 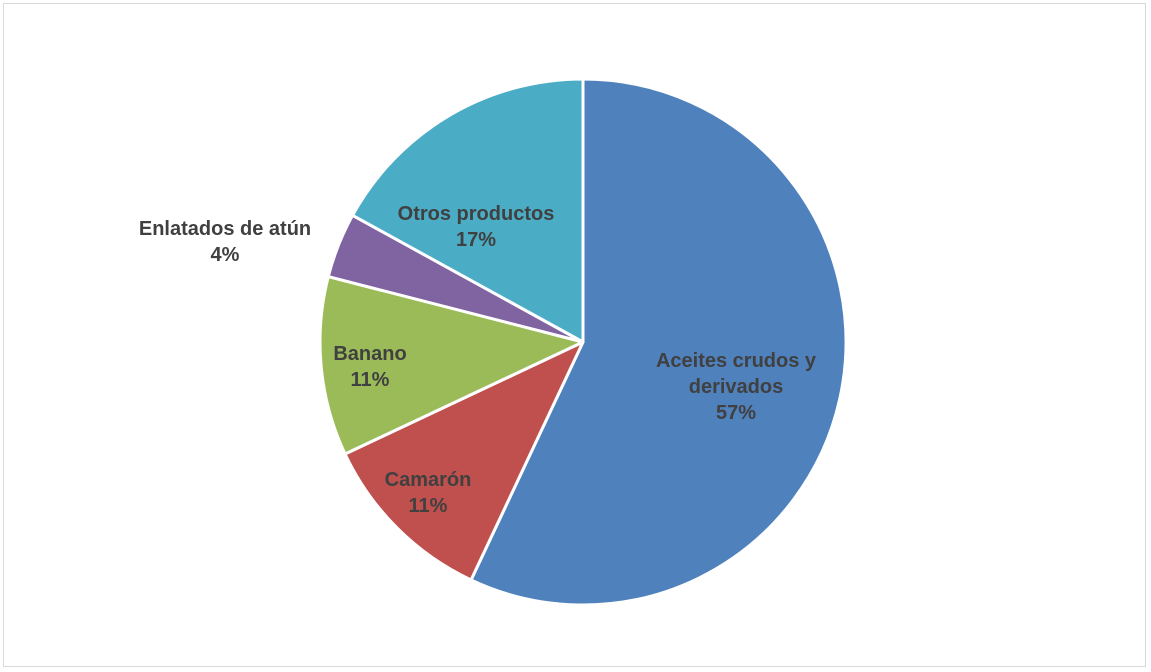 I want to click on slice-percent: 4%, so click(x=225, y=255).